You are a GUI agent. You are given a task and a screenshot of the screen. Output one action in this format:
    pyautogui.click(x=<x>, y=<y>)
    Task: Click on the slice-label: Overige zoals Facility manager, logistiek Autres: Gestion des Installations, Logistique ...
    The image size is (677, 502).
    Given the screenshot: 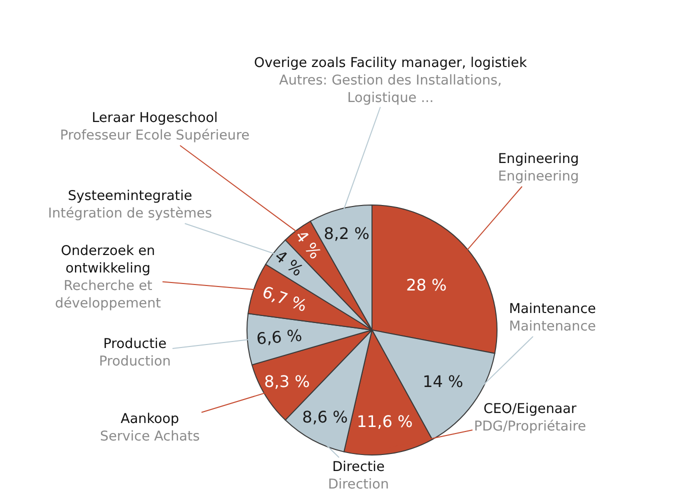 What is the action you would take?
    pyautogui.click(x=391, y=80)
    